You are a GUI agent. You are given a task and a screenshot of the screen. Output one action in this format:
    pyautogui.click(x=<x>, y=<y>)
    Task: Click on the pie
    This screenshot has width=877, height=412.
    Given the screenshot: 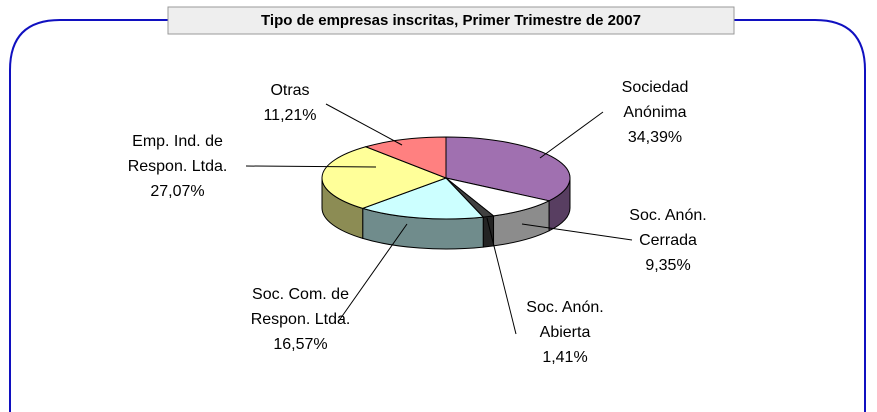 What is the action you would take?
    pyautogui.click(x=446, y=193)
    